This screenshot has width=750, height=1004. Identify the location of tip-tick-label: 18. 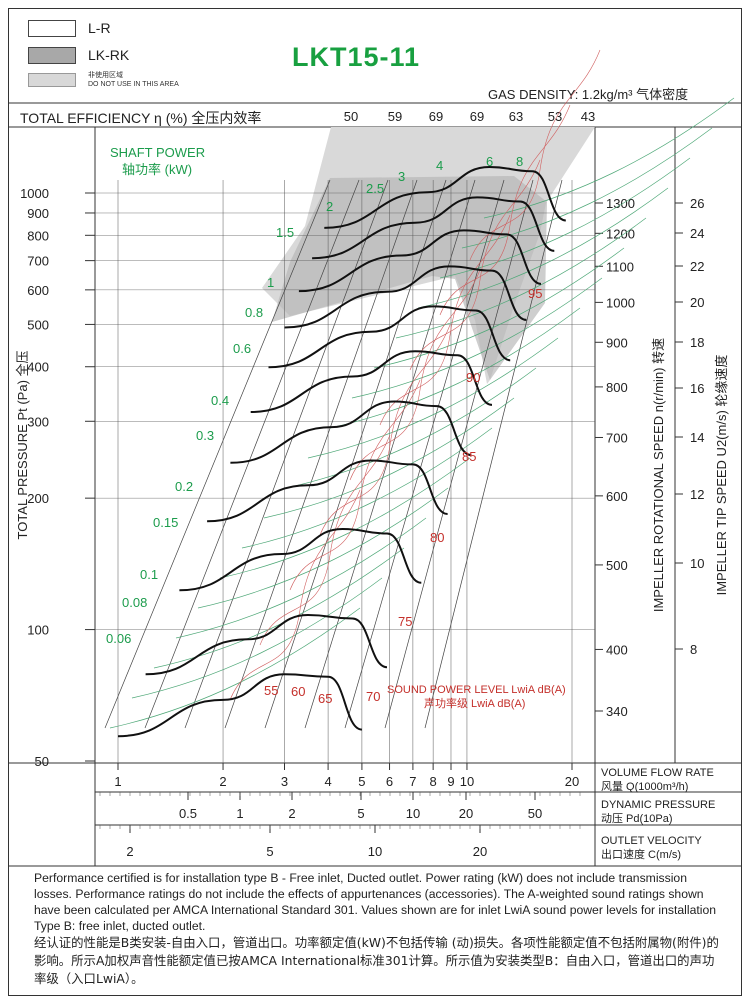
(697, 342).